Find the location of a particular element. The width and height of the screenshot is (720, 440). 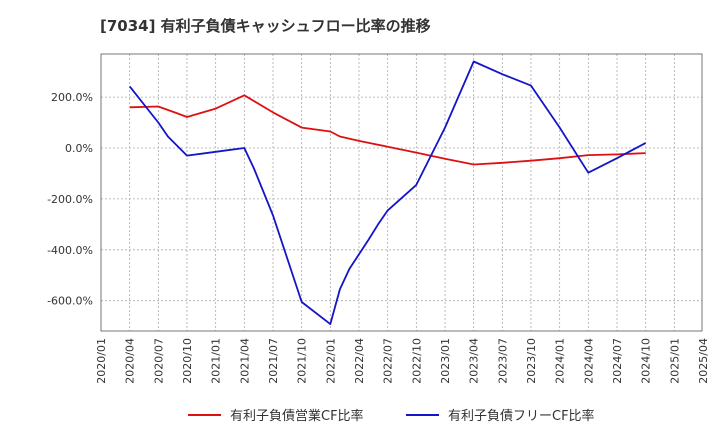

x-tick-label: 2025/04 is located at coordinates (703, 361).